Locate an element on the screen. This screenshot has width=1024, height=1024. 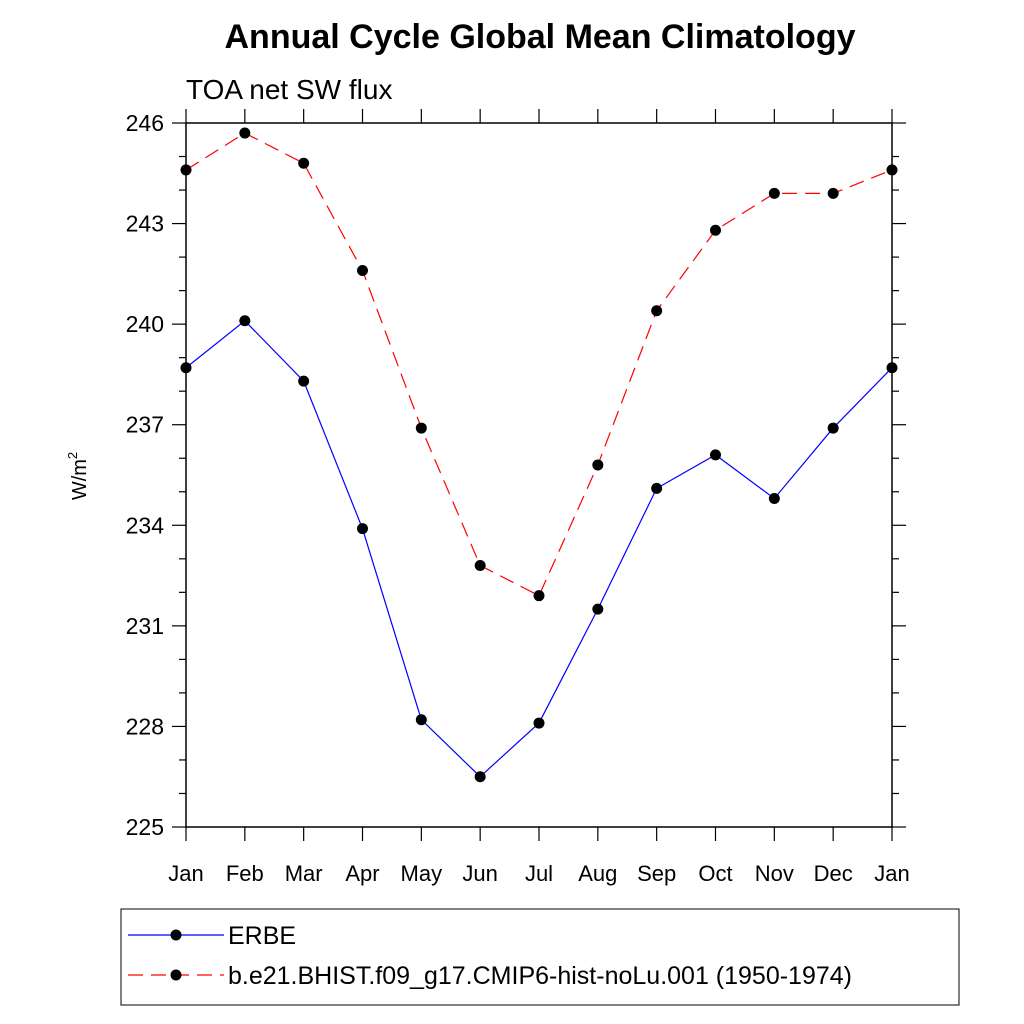
x-tick-label: Feb is located at coordinates (245, 873).